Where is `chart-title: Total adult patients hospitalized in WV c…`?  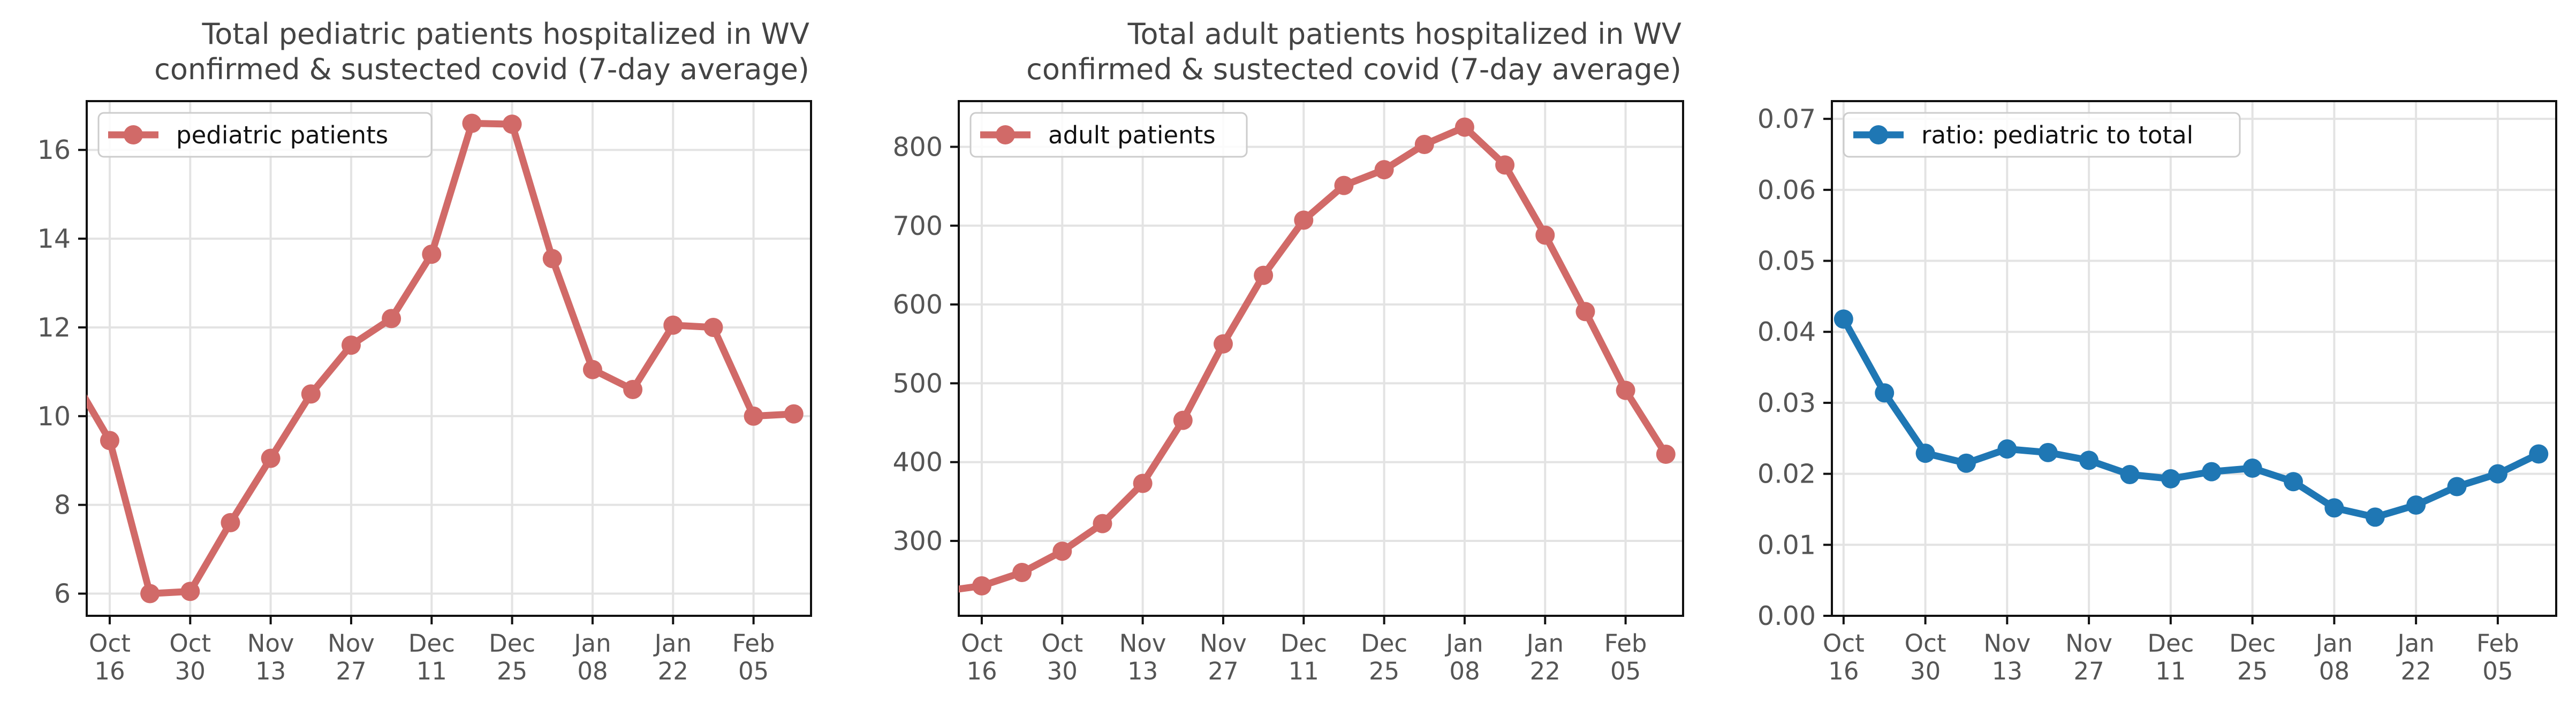 chart-title: Total adult patients hospitalized in WV c… is located at coordinates (1353, 52).